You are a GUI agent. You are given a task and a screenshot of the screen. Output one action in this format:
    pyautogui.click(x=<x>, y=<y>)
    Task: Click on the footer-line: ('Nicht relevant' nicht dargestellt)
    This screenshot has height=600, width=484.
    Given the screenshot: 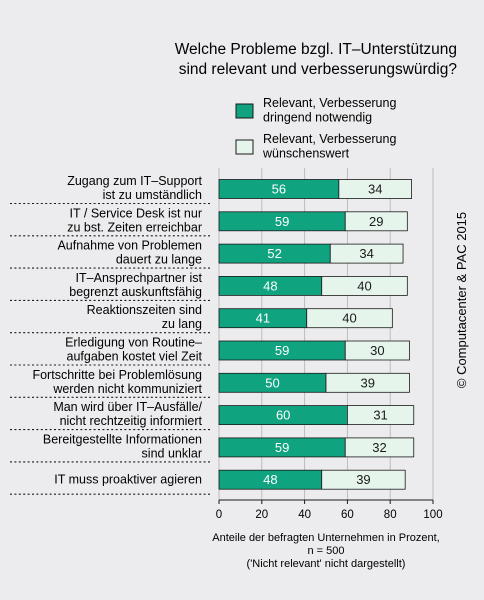 What is the action you would take?
    pyautogui.click(x=326, y=564)
    